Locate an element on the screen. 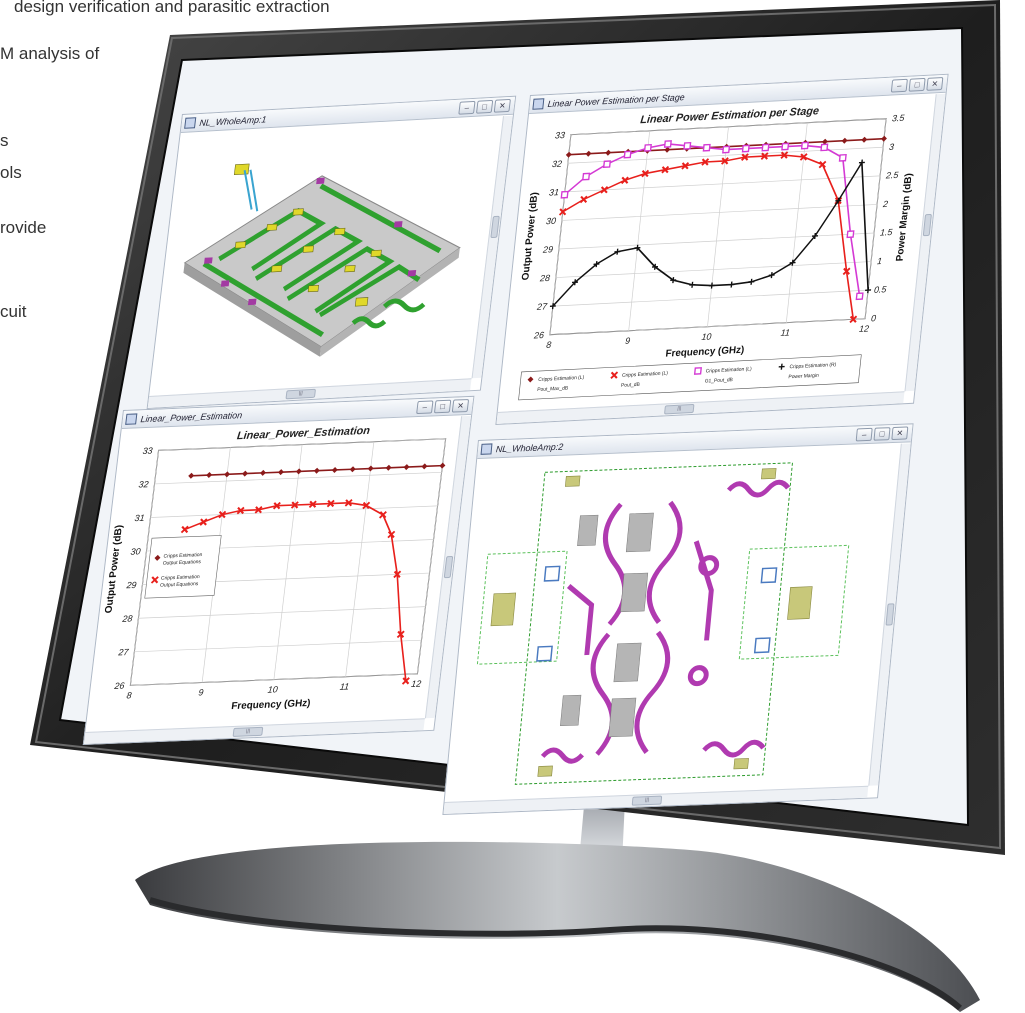 This screenshot has height=1013, width=1025. y-tick-label: 32 is located at coordinates (143, 484).